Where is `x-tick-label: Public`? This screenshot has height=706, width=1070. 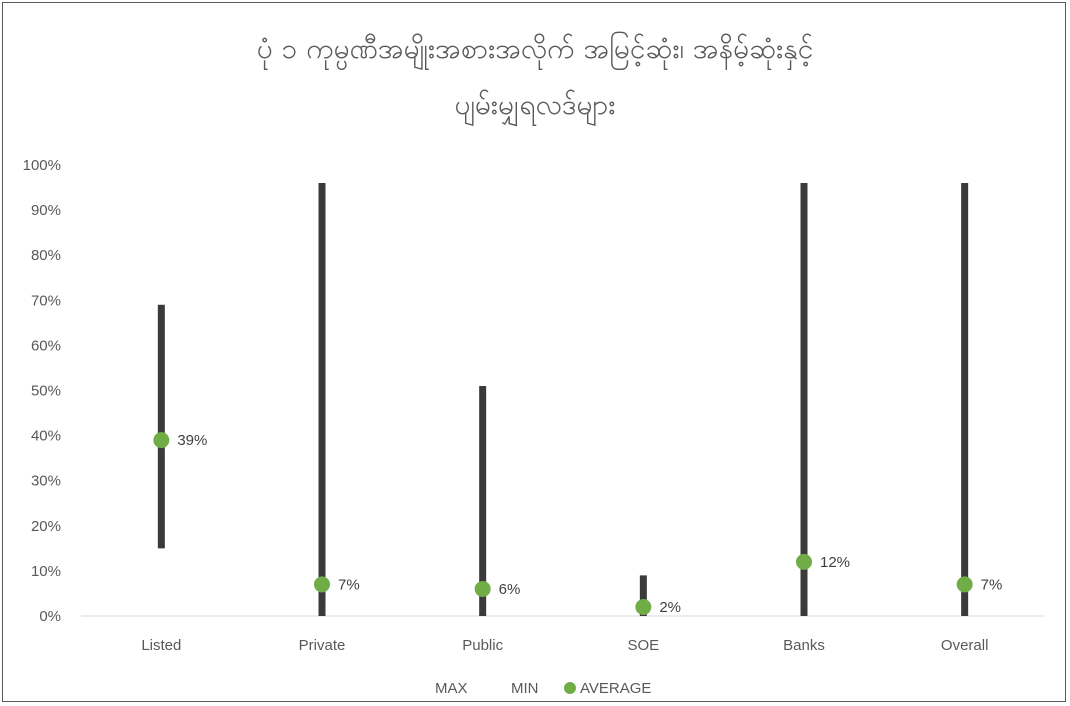 x-tick-label: Public is located at coordinates (482, 645).